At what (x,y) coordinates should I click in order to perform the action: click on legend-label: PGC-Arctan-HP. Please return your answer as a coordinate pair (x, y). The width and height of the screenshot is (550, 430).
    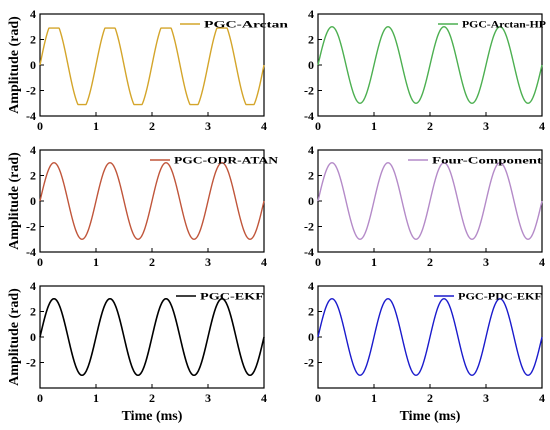
    Looking at the image, I should click on (504, 26).